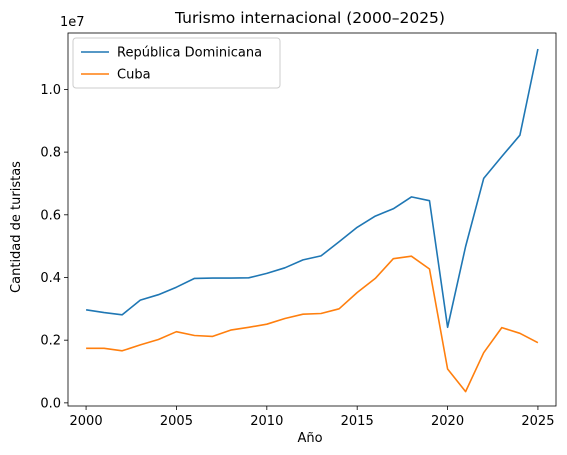  What do you see at coordinates (189, 53) in the screenshot?
I see `legend-label: República Dominicana` at bounding box center [189, 53].